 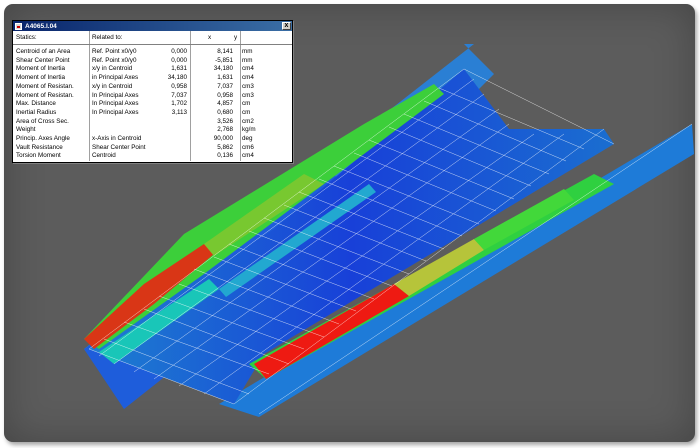 I want to click on row-unit: kg/m, so click(x=249, y=130).